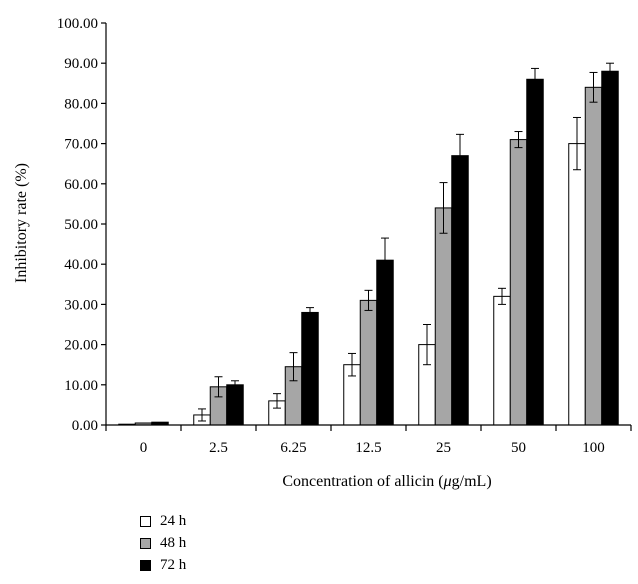  Describe the element at coordinates (593, 448) in the screenshot. I see `x-tick-label: 100` at that location.